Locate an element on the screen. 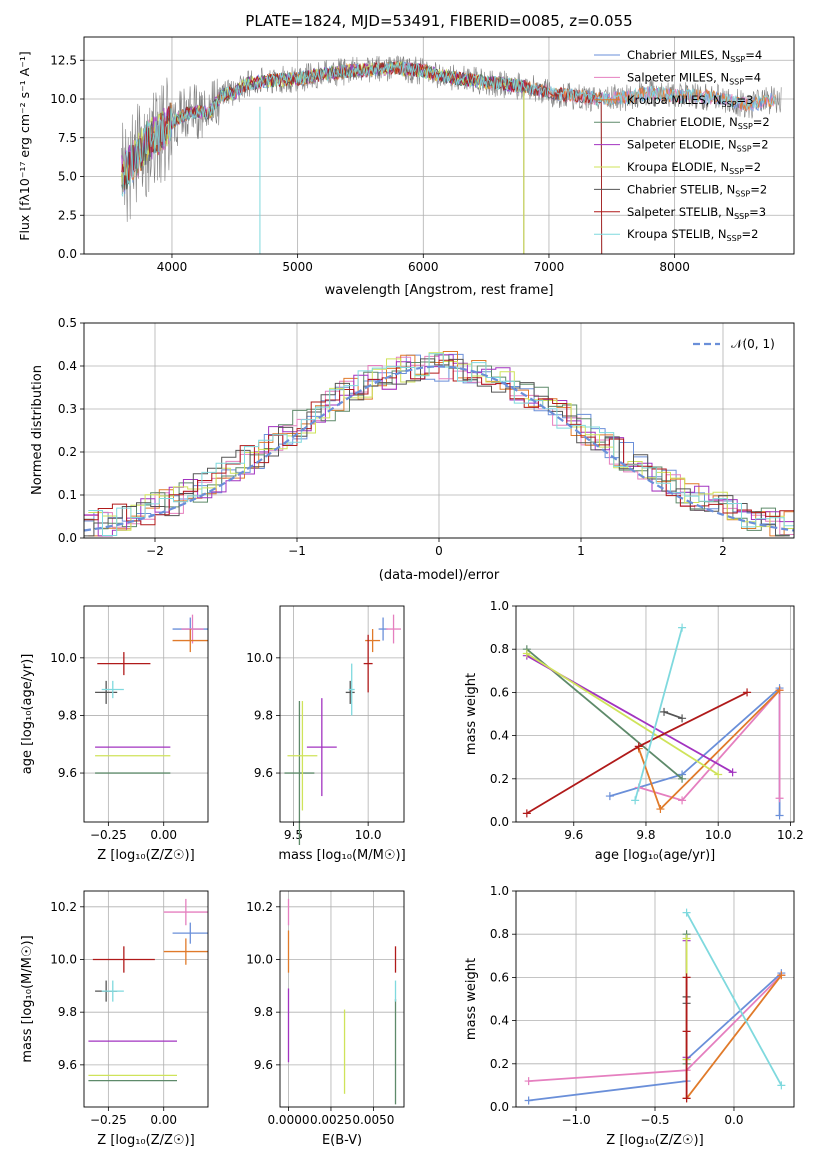 The height and width of the screenshot is (1170, 819). legend-label: Salpeter STELIB, NSSP=3 is located at coordinates (696, 213).